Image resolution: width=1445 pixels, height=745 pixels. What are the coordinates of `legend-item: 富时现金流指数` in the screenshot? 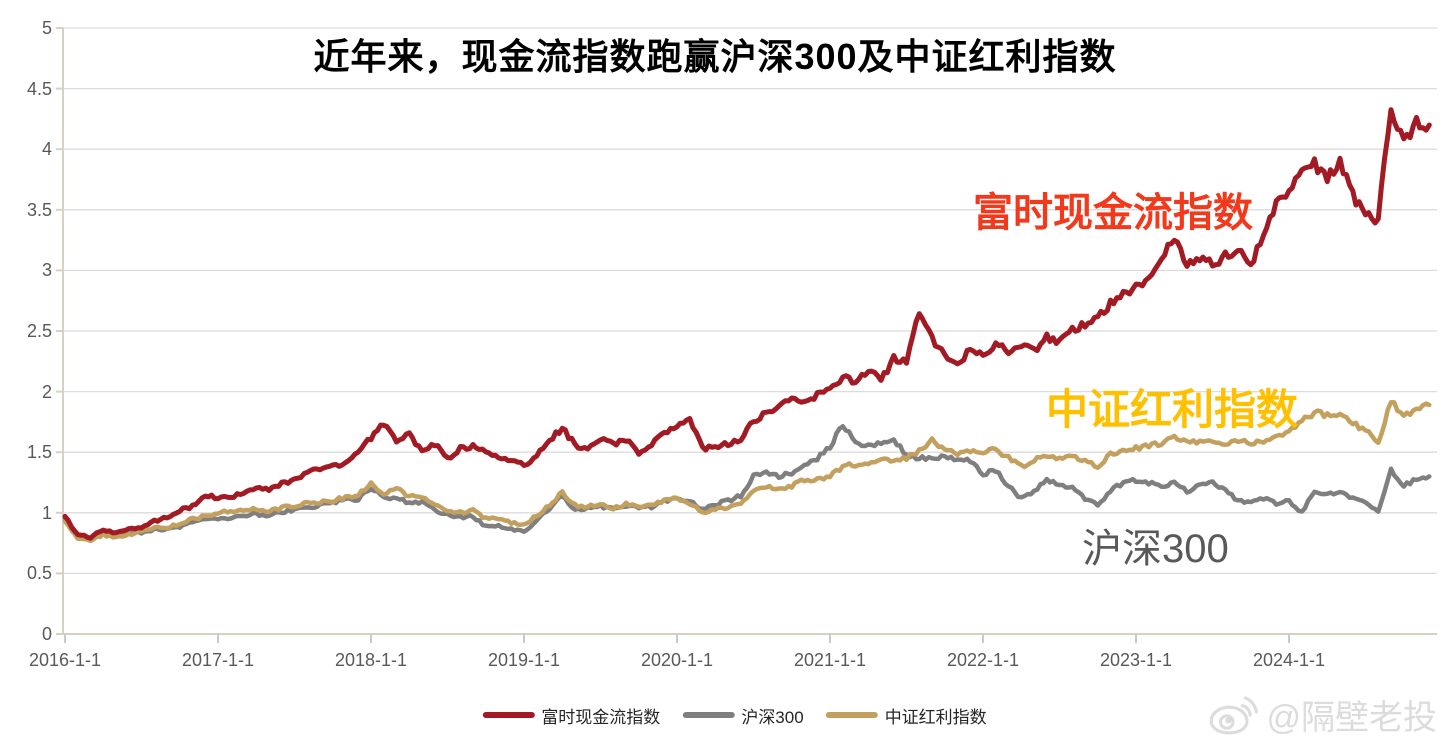 It's located at (571, 715).